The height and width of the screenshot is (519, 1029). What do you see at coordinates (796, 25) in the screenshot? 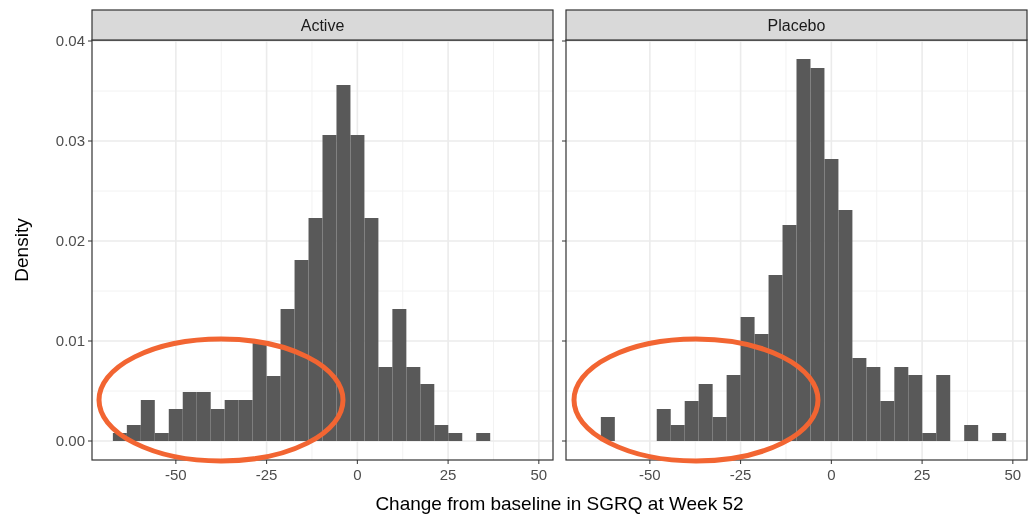
I see `chart-title: Placebo` at bounding box center [796, 25].